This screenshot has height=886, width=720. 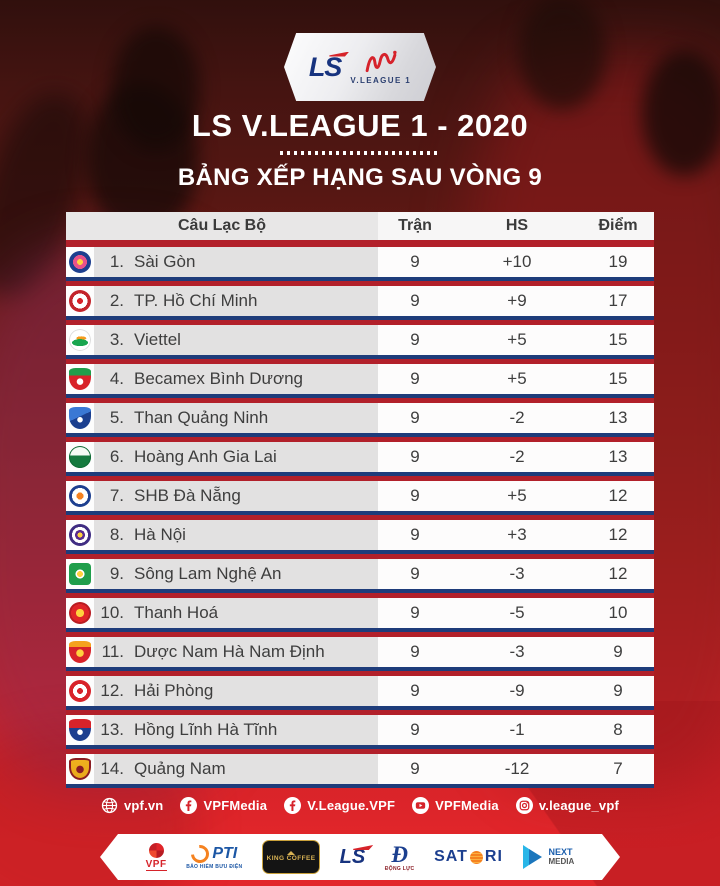 What do you see at coordinates (399, 868) in the screenshot?
I see `dong-luc-label: ĐỘNG LỰC` at bounding box center [399, 868].